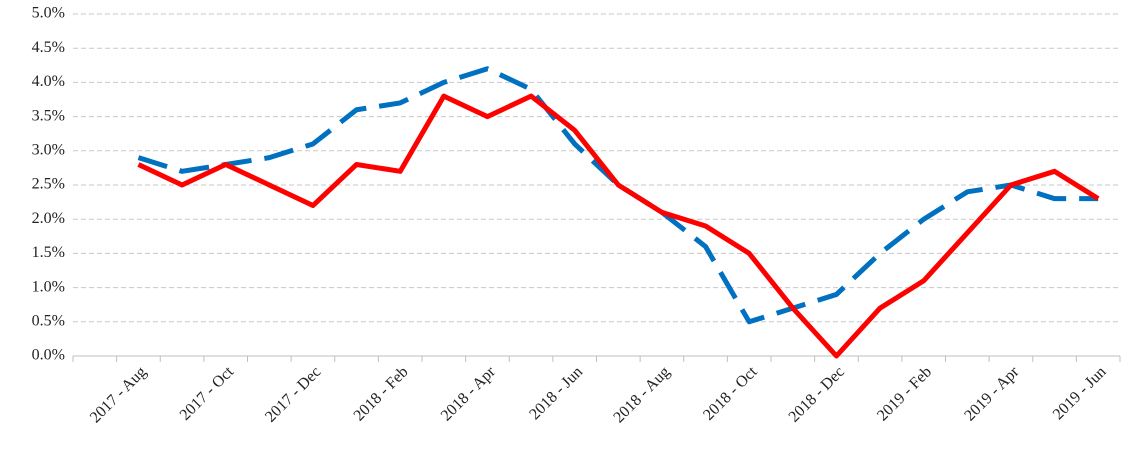 The height and width of the screenshot is (457, 1122). What do you see at coordinates (293, 394) in the screenshot?
I see `x-tick-label: 2017 - Dec` at bounding box center [293, 394].